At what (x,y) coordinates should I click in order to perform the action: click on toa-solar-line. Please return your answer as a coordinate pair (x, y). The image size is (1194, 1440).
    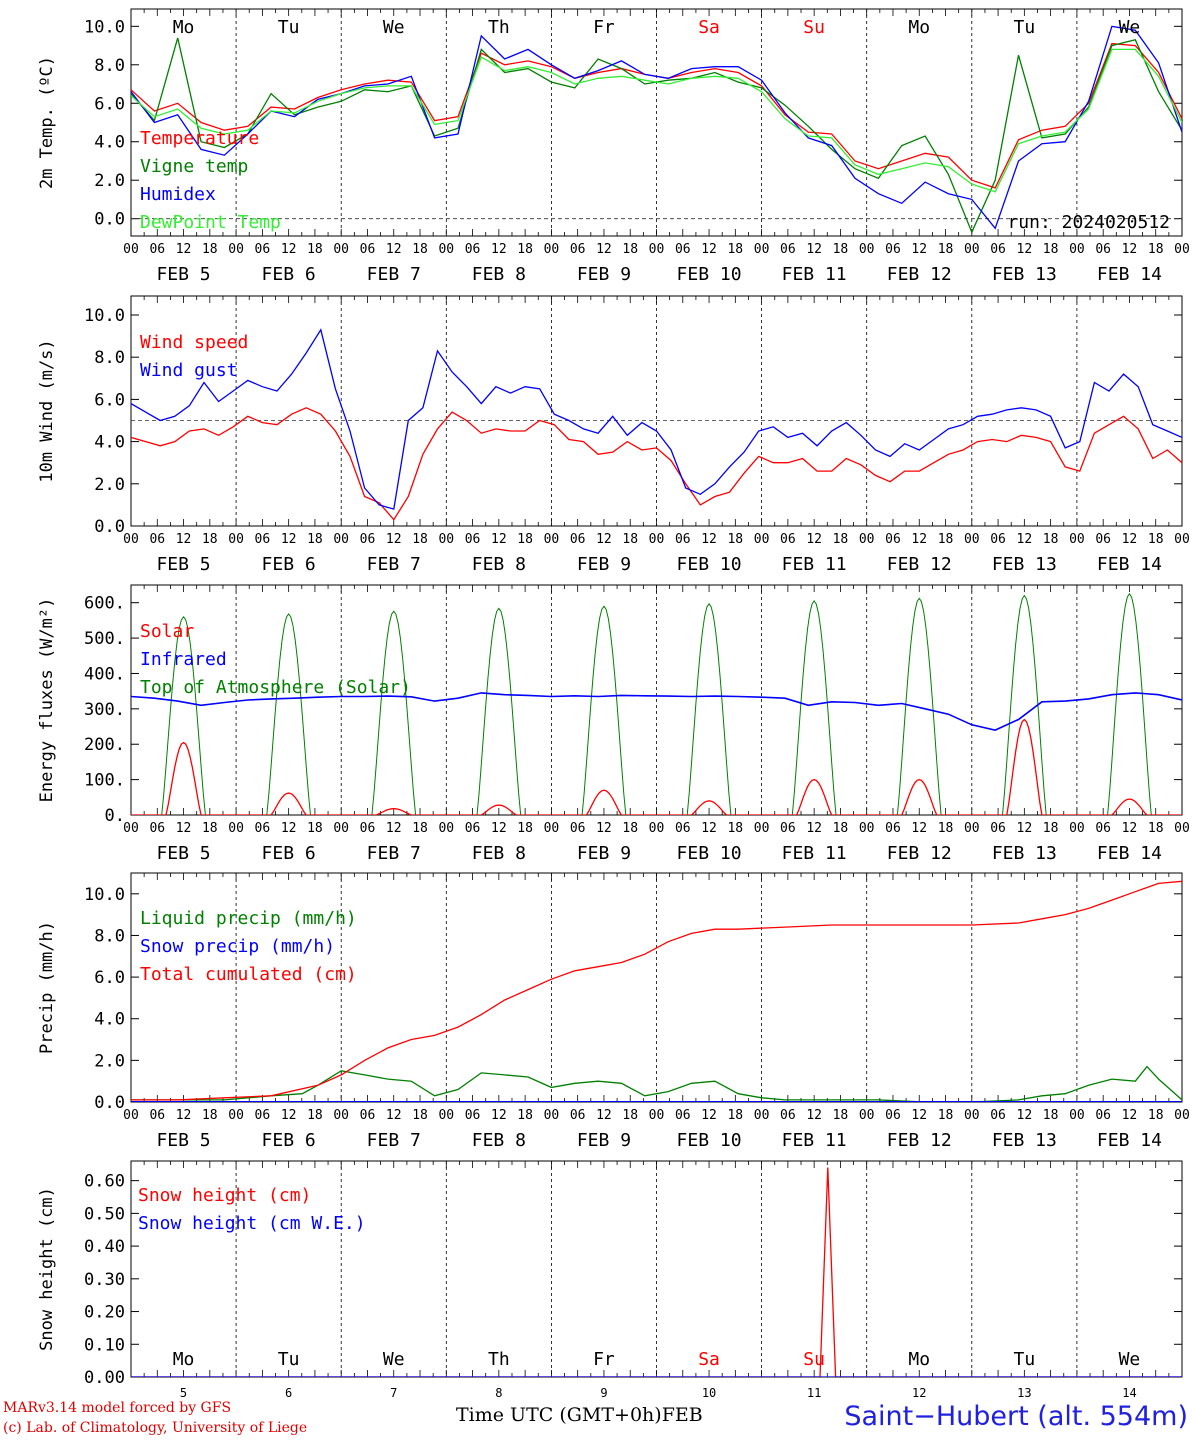
    Looking at the image, I should click on (656, 703).